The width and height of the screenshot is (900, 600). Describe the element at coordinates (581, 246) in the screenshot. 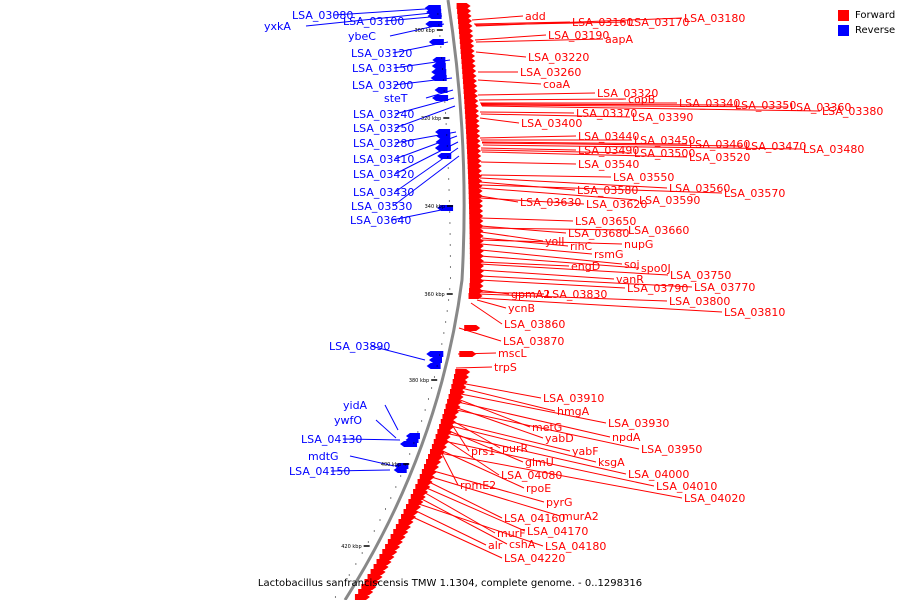

I see `forward-gene-label: rihC` at that location.